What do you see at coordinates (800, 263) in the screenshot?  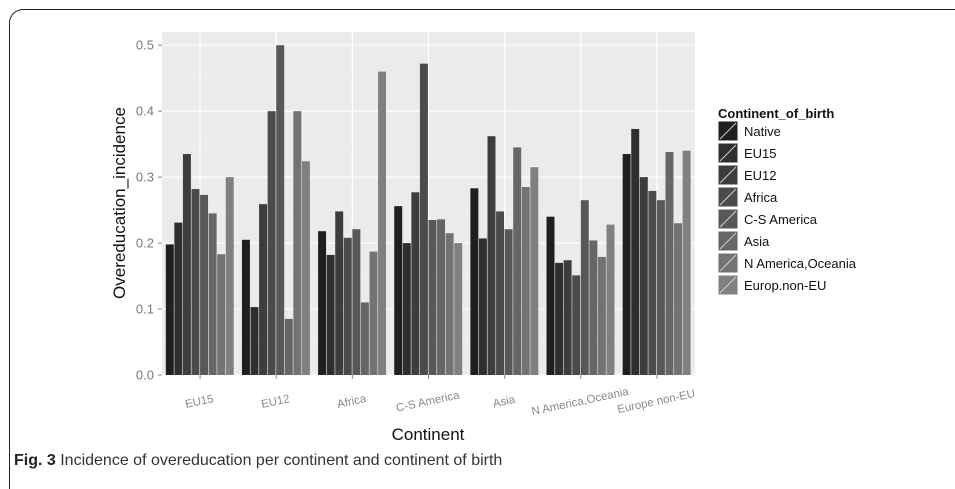 I see `legend-label: N America,Oceania` at bounding box center [800, 263].